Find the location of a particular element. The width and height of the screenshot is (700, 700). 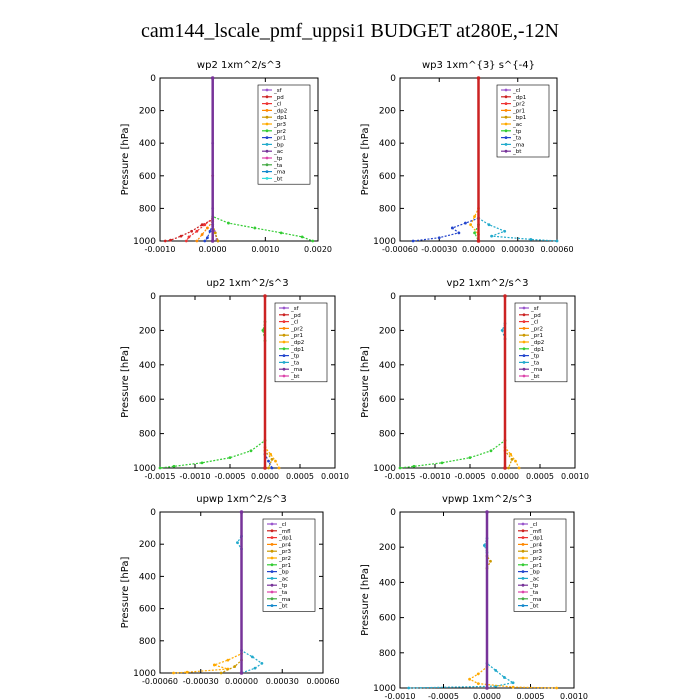

y-tick-label: 600 is located at coordinates (147, 610).